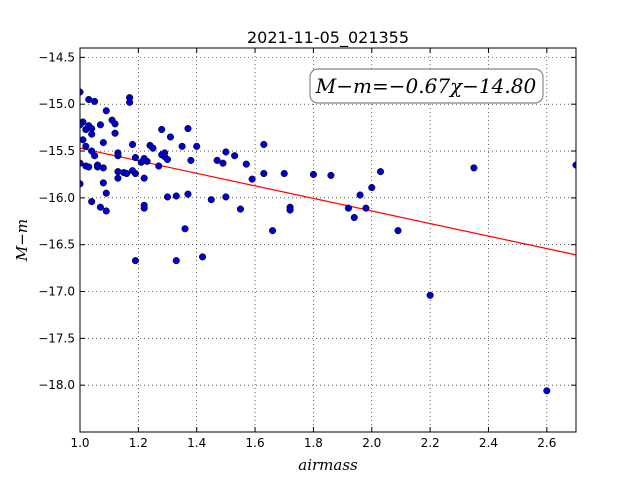 Image resolution: width=640 pixels, height=480 pixels. I want to click on chart-title: 2021-11-05_021355, so click(328, 38).